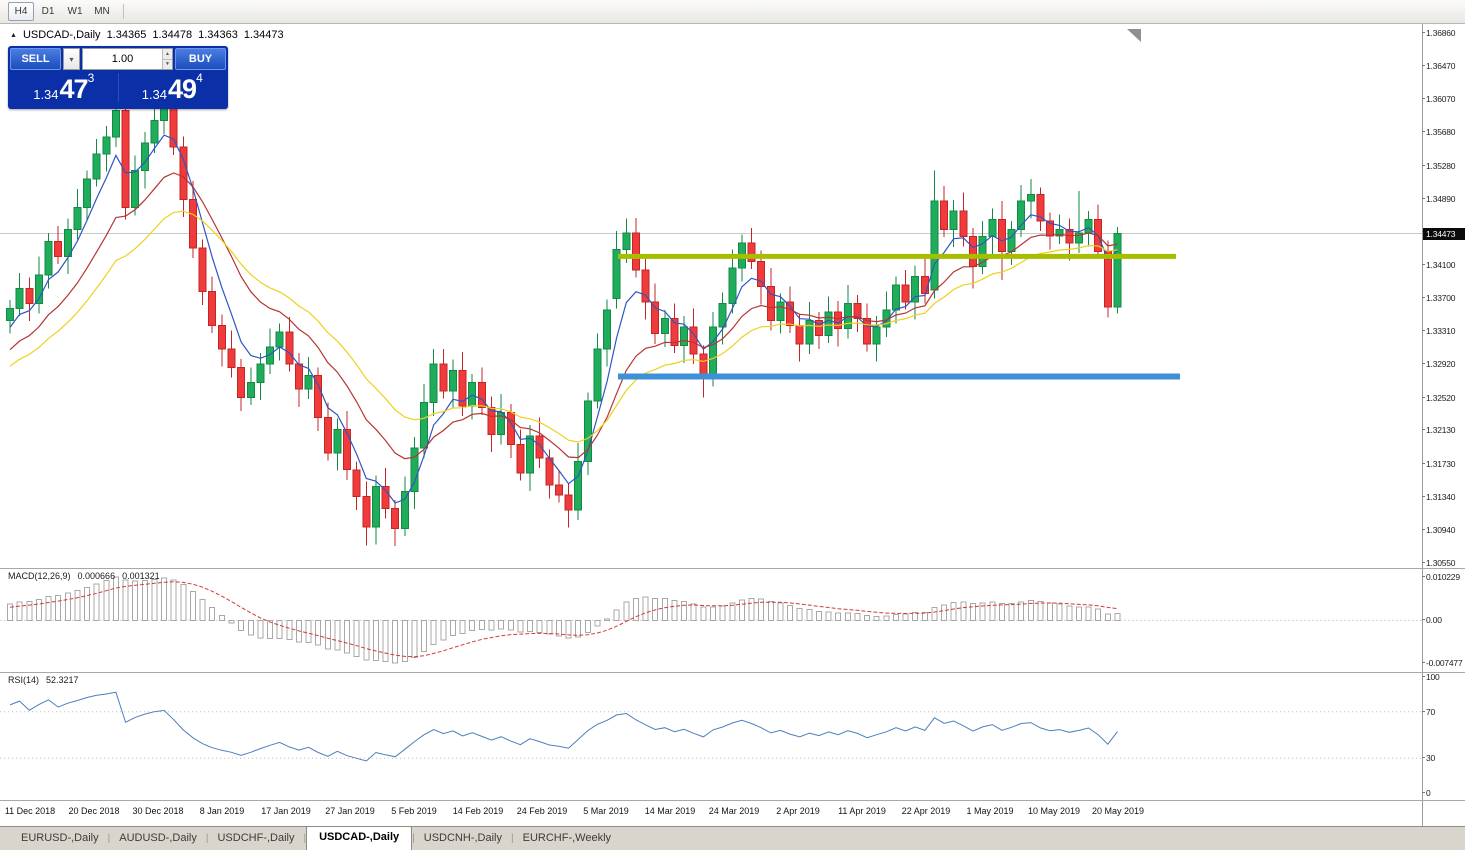 The height and width of the screenshot is (850, 1465). Describe the element at coordinates (74, 89) in the screenshot. I see `sell-price-pips: 47` at that location.